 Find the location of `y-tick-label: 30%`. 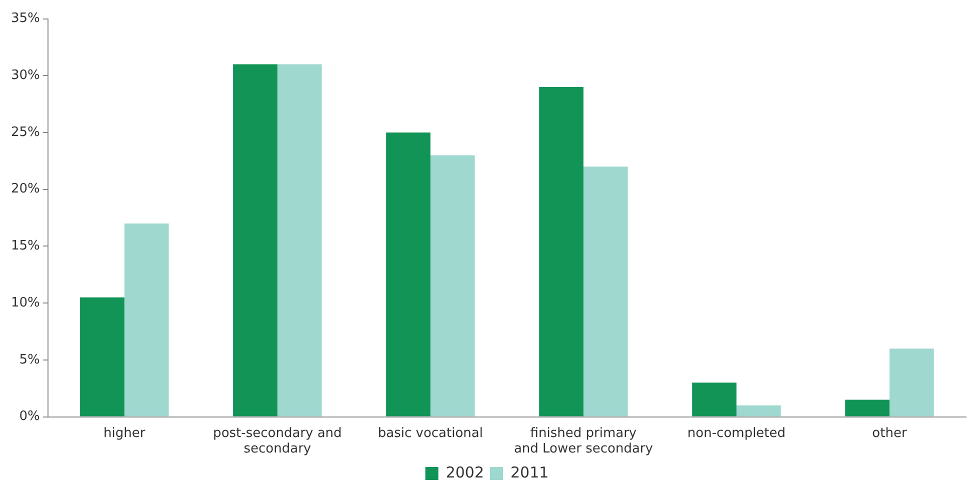

y-tick-label: 30% is located at coordinates (25, 76).